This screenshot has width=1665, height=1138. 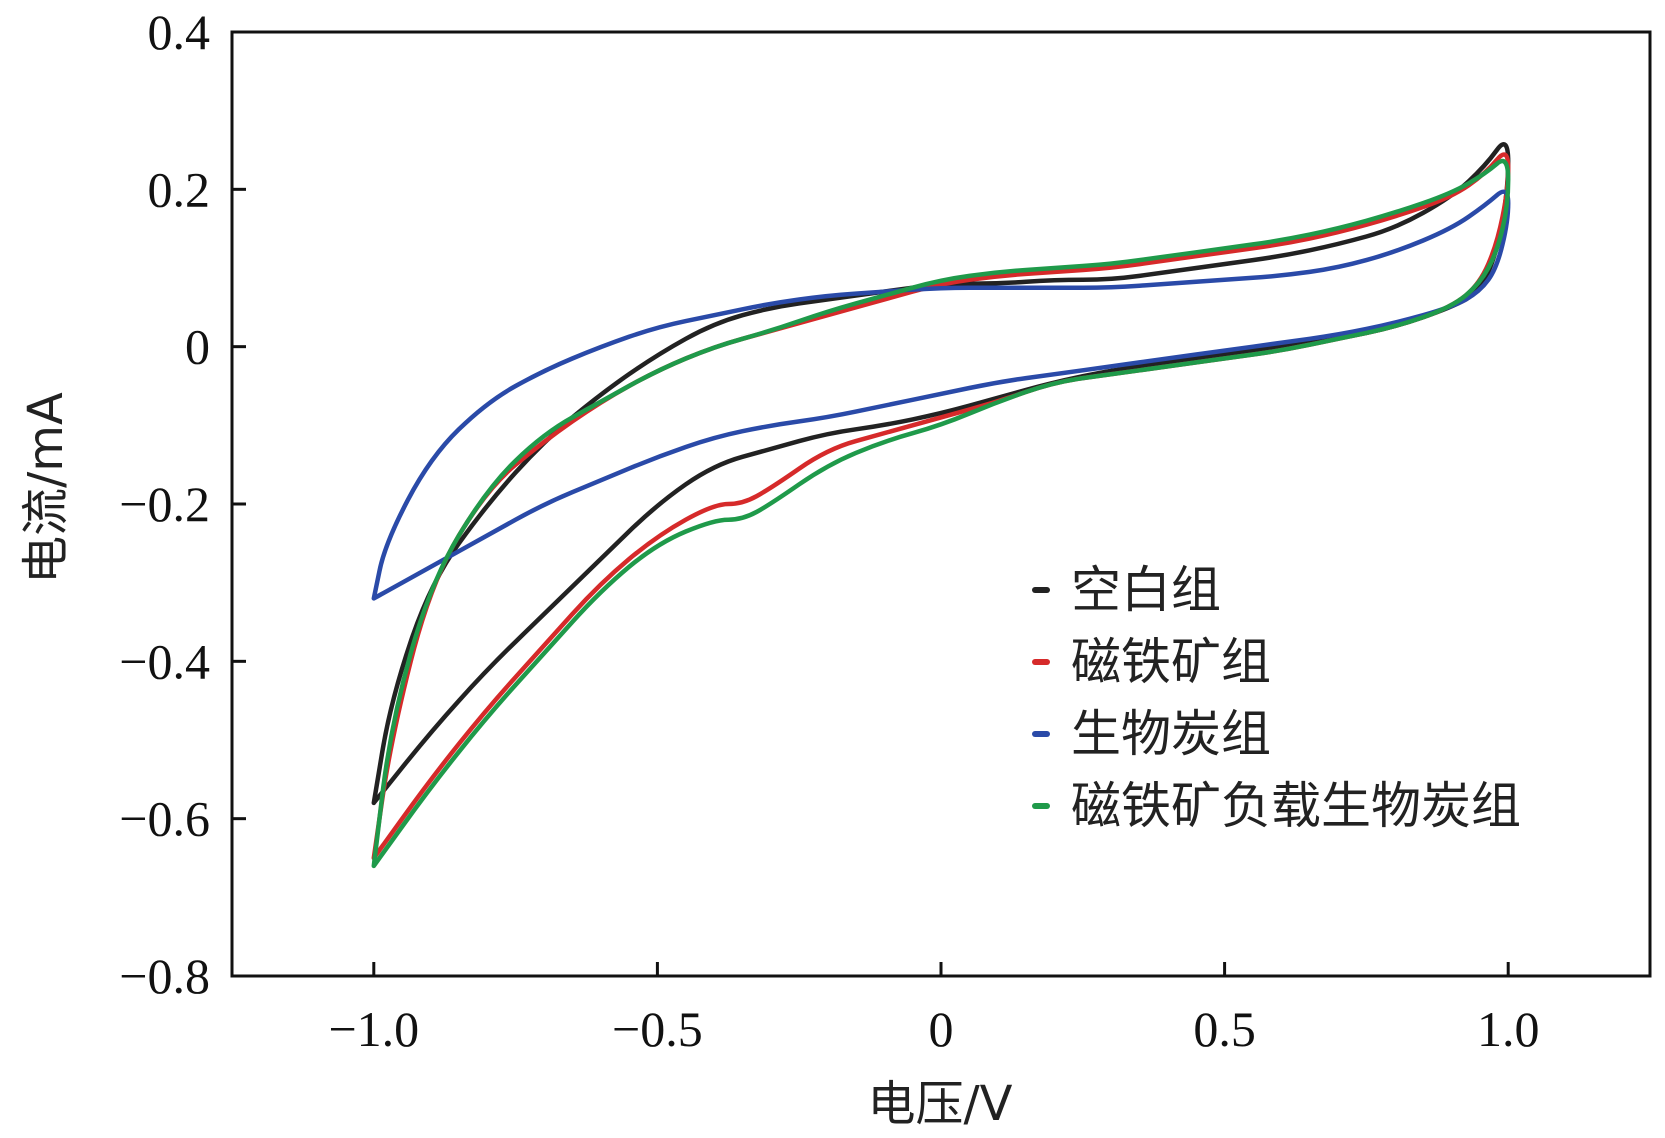 I want to click on legend-label-2: 生物炭组, so click(x=1171, y=734).